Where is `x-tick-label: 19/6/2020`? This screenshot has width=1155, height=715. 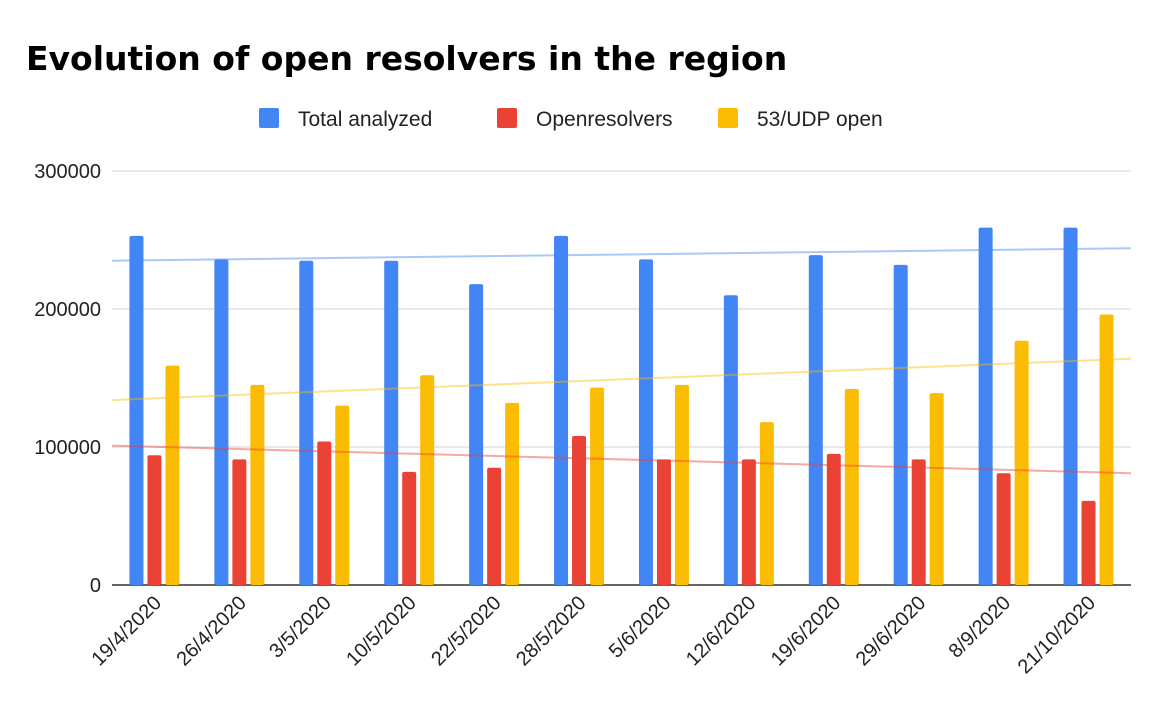
x-tick-label: 19/6/2020 is located at coordinates (806, 631).